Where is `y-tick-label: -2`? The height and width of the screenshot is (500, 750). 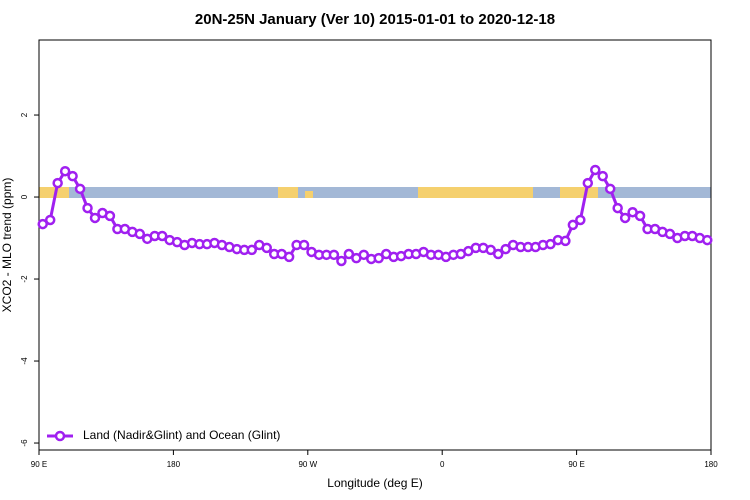
y-tick-label: -2 is located at coordinates (24, 279).